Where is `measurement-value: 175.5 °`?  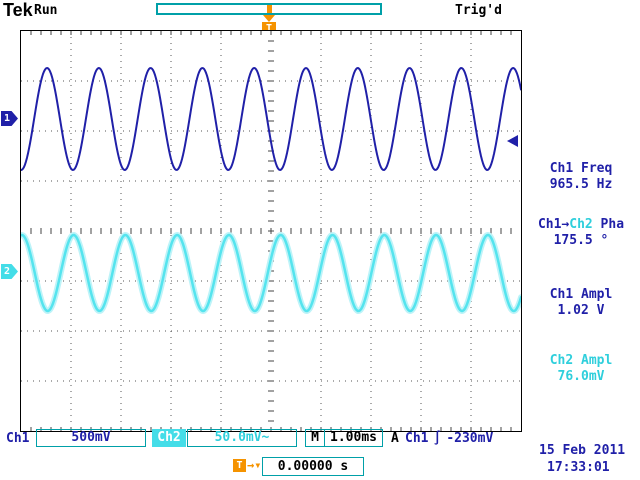
measurement-value: 175.5 ° is located at coordinates (581, 240).